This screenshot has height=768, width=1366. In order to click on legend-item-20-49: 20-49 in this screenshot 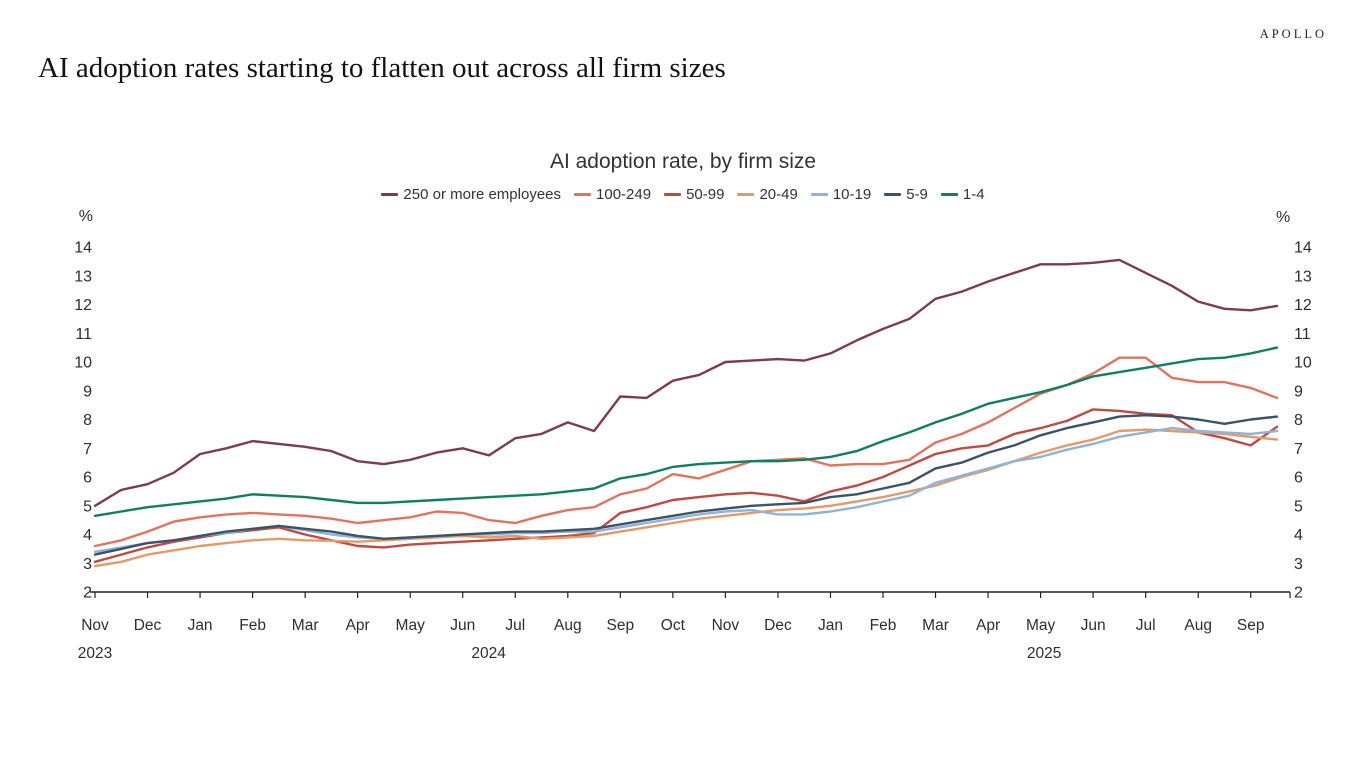, I will do `click(767, 194)`.